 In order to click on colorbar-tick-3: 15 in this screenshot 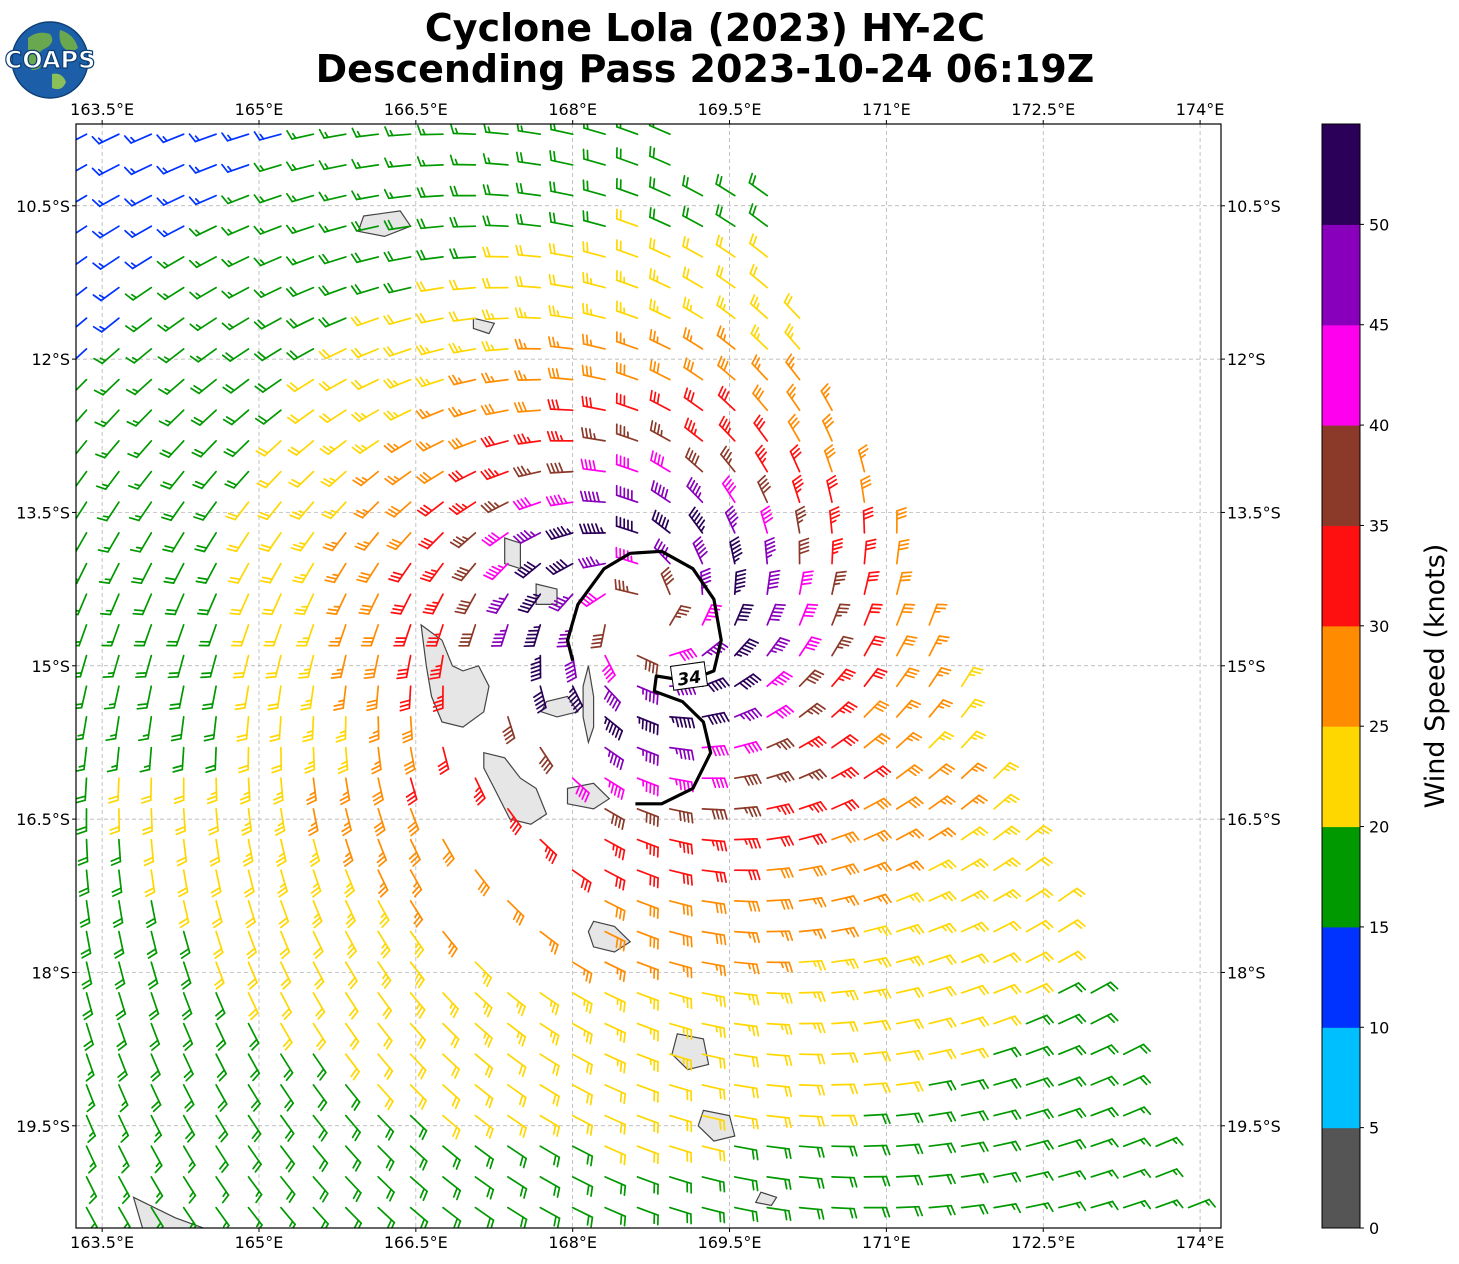, I will do `click(1379, 927)`.